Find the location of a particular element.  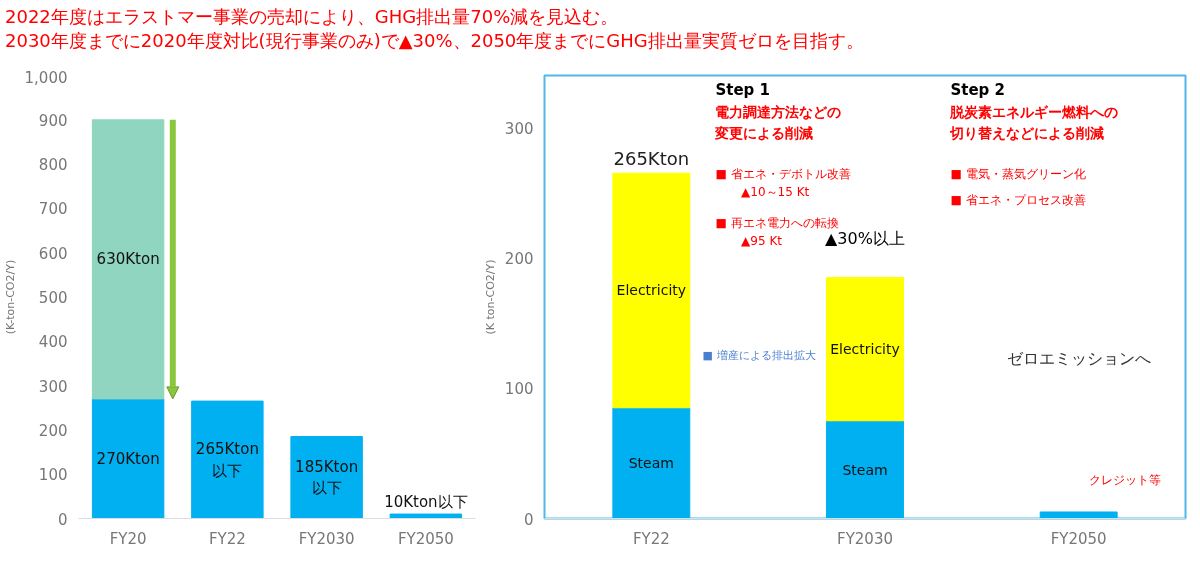

annotation: クレジット等 is located at coordinates (1125, 479).